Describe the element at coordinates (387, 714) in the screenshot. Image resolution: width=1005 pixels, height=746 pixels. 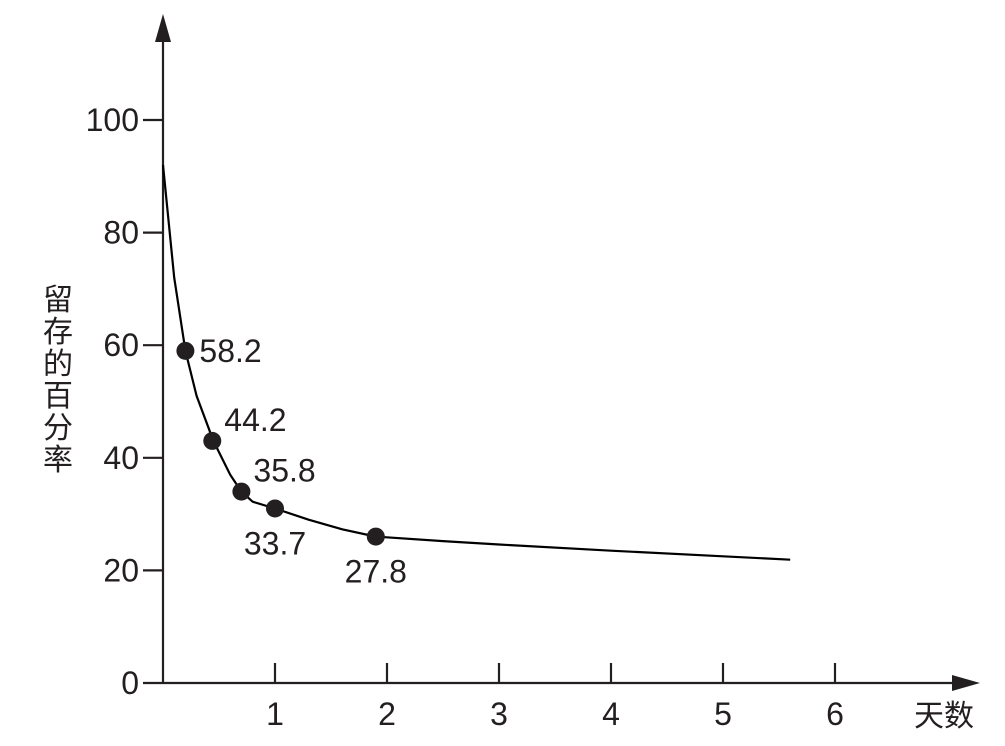
I see `x-tick-label: 2` at that location.